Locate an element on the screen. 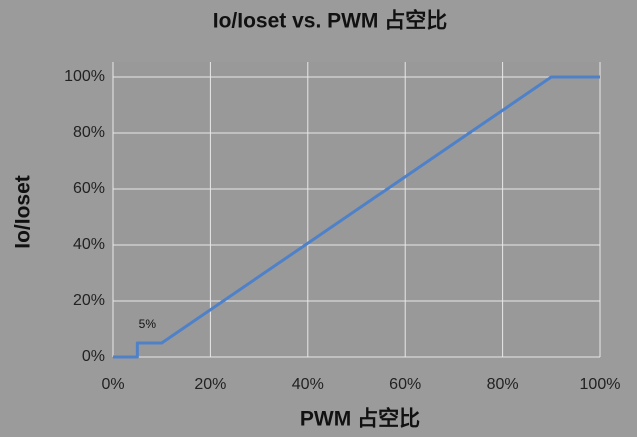 The height and width of the screenshot is (437, 637). y-tick-label: 0% is located at coordinates (93, 356).